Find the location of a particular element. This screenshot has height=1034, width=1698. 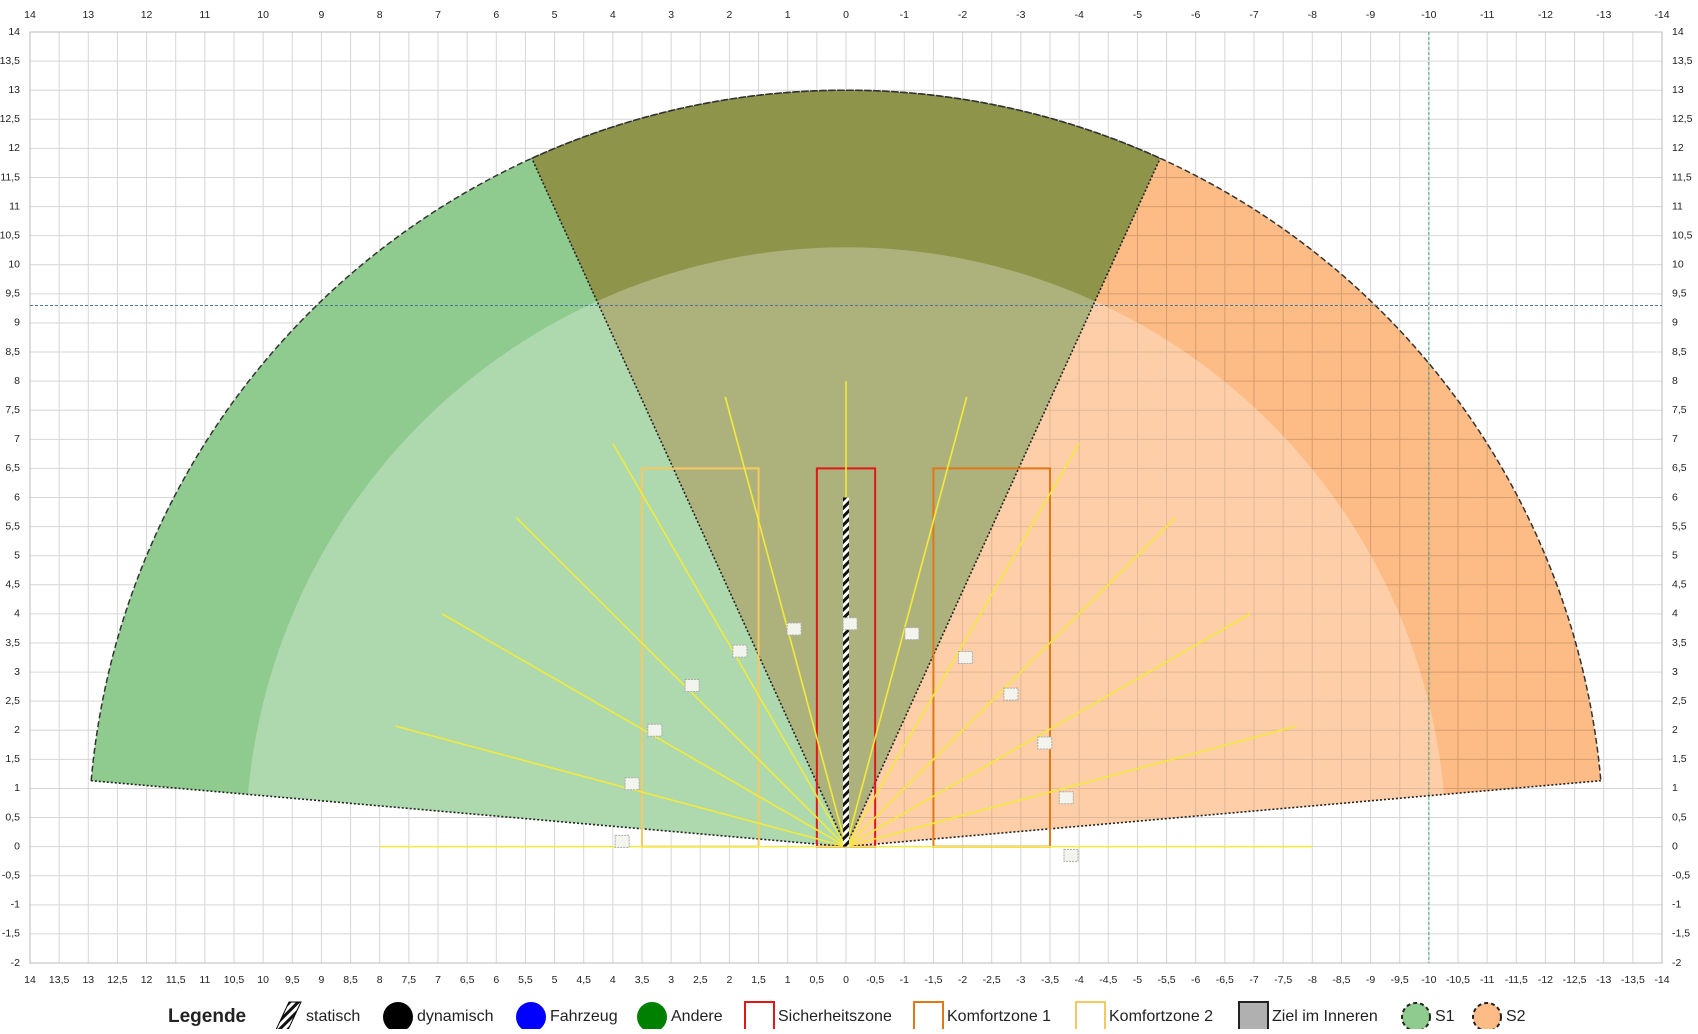

x-tick-label: 13 is located at coordinates (88, 980).